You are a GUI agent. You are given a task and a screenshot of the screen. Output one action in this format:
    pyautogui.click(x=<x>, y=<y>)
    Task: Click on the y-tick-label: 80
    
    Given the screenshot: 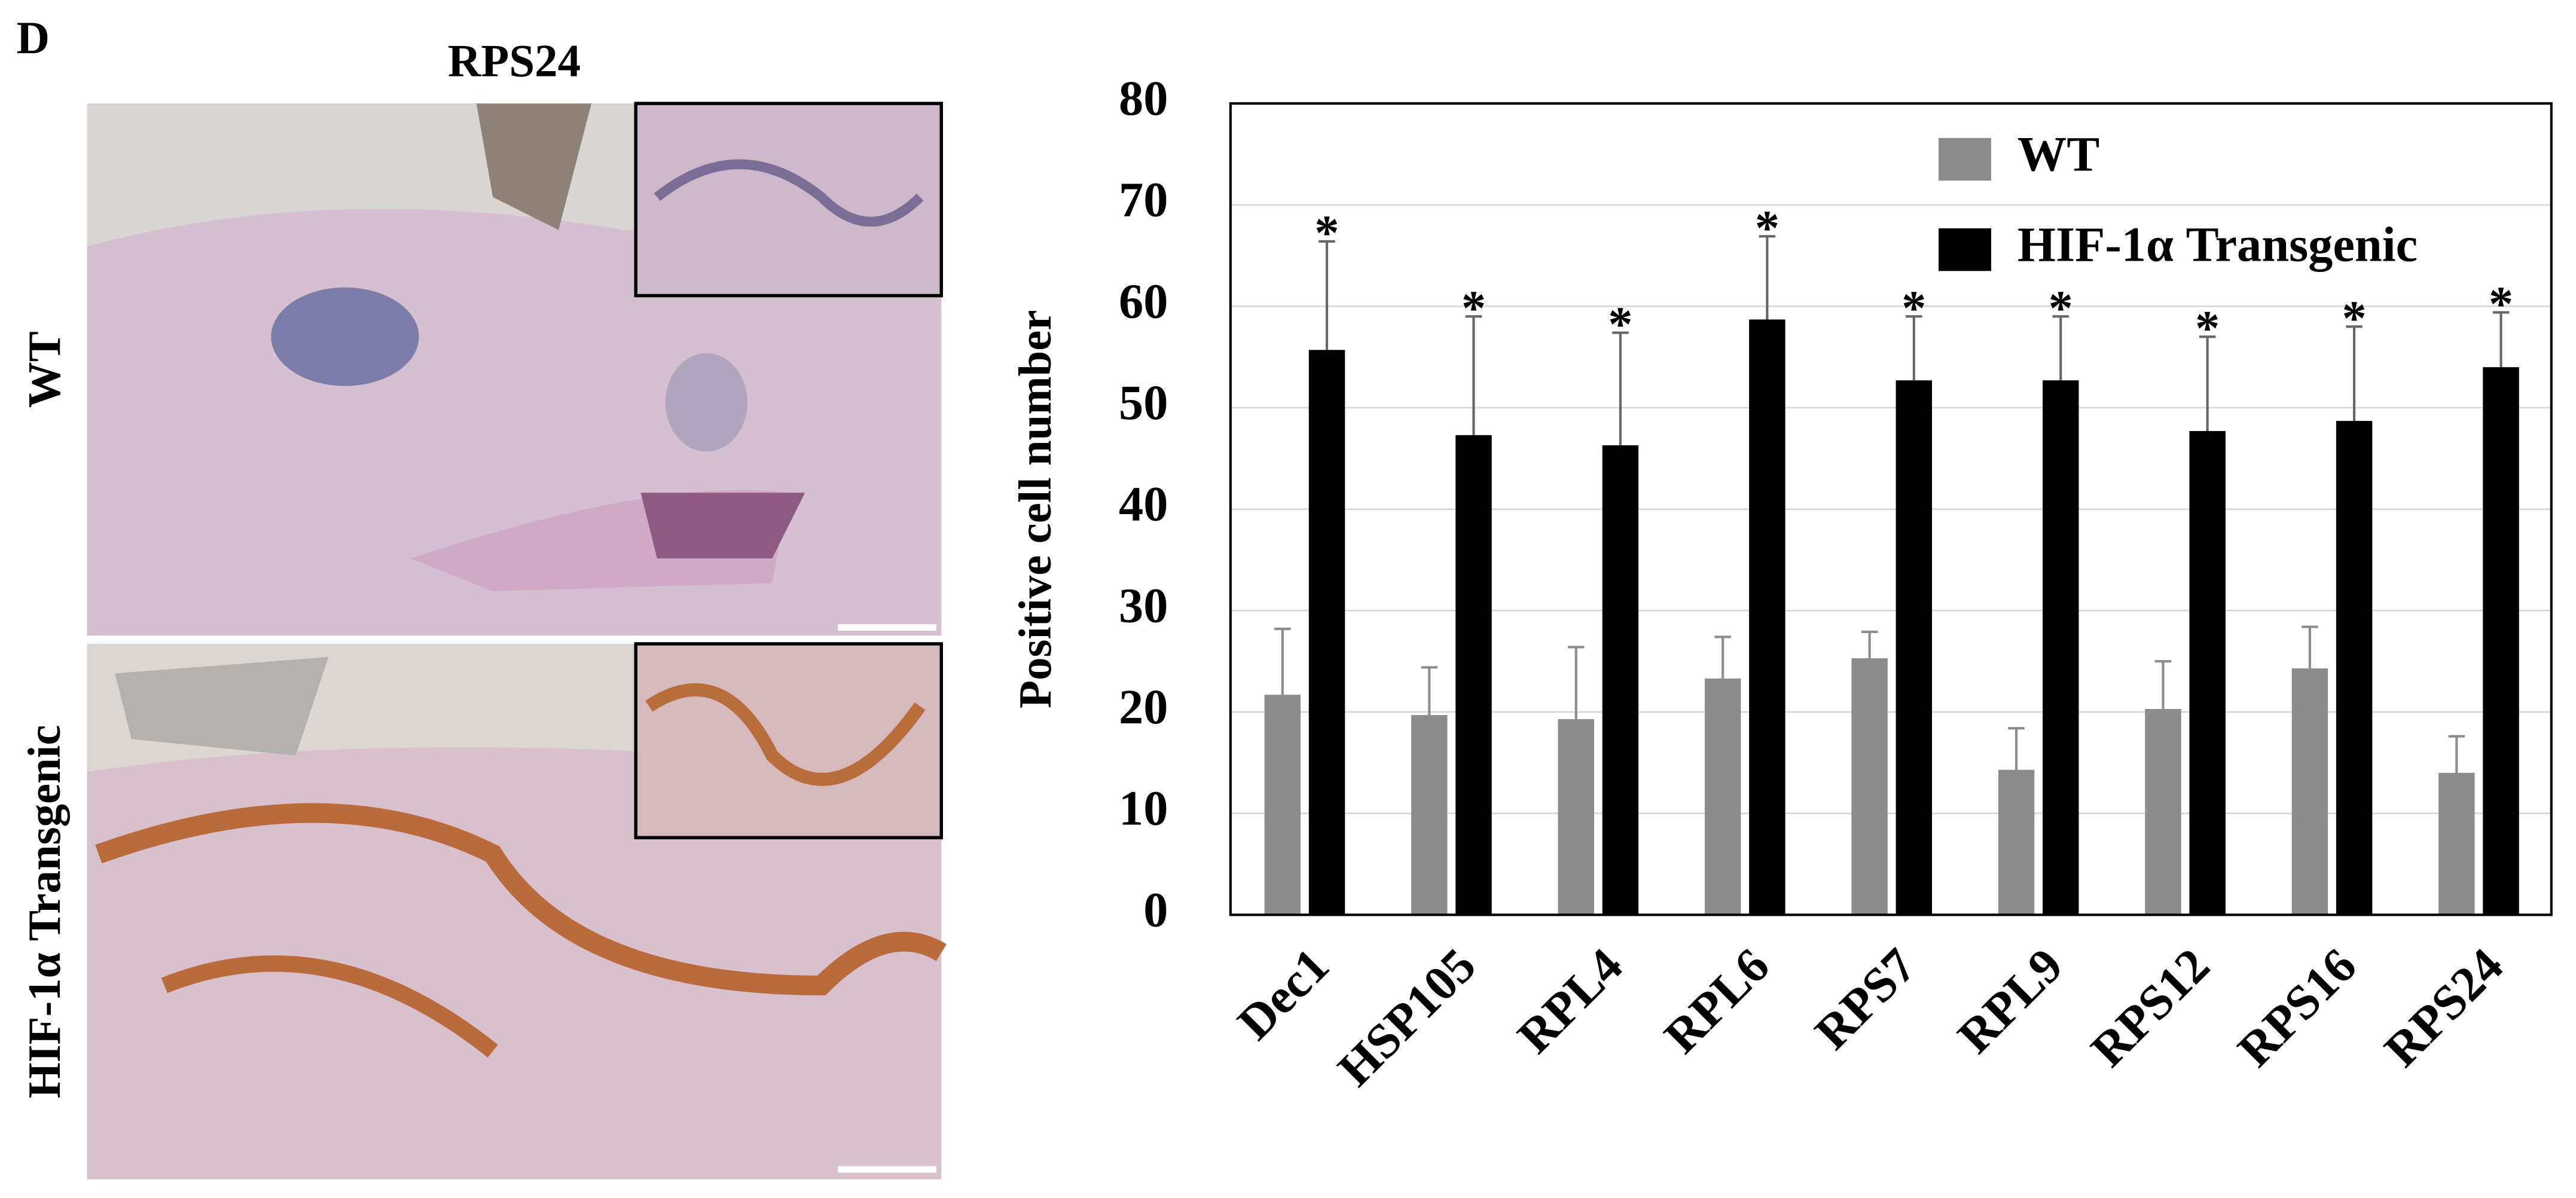 What is the action you would take?
    pyautogui.click(x=1143, y=99)
    